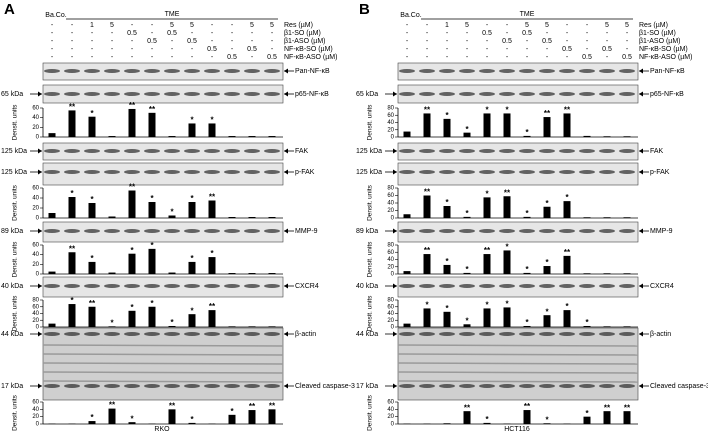 This screenshot has height=434, width=708. Describe the element at coordinates (298, 25) in the screenshot. I see `treatment-label: Res (µM)` at that location.